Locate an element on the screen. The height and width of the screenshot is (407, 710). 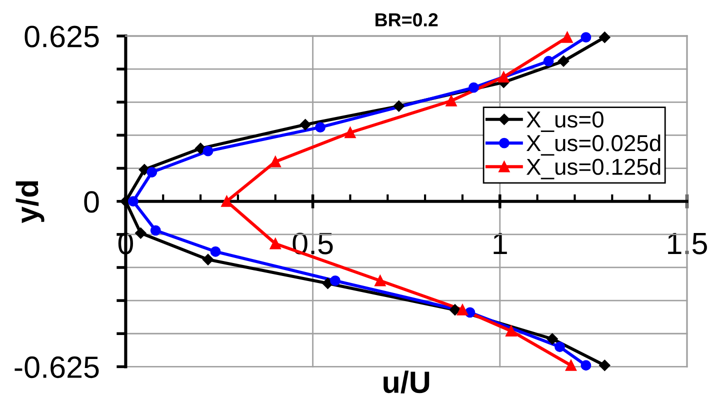
y-axis-title: y/d is located at coordinates (30, 202).